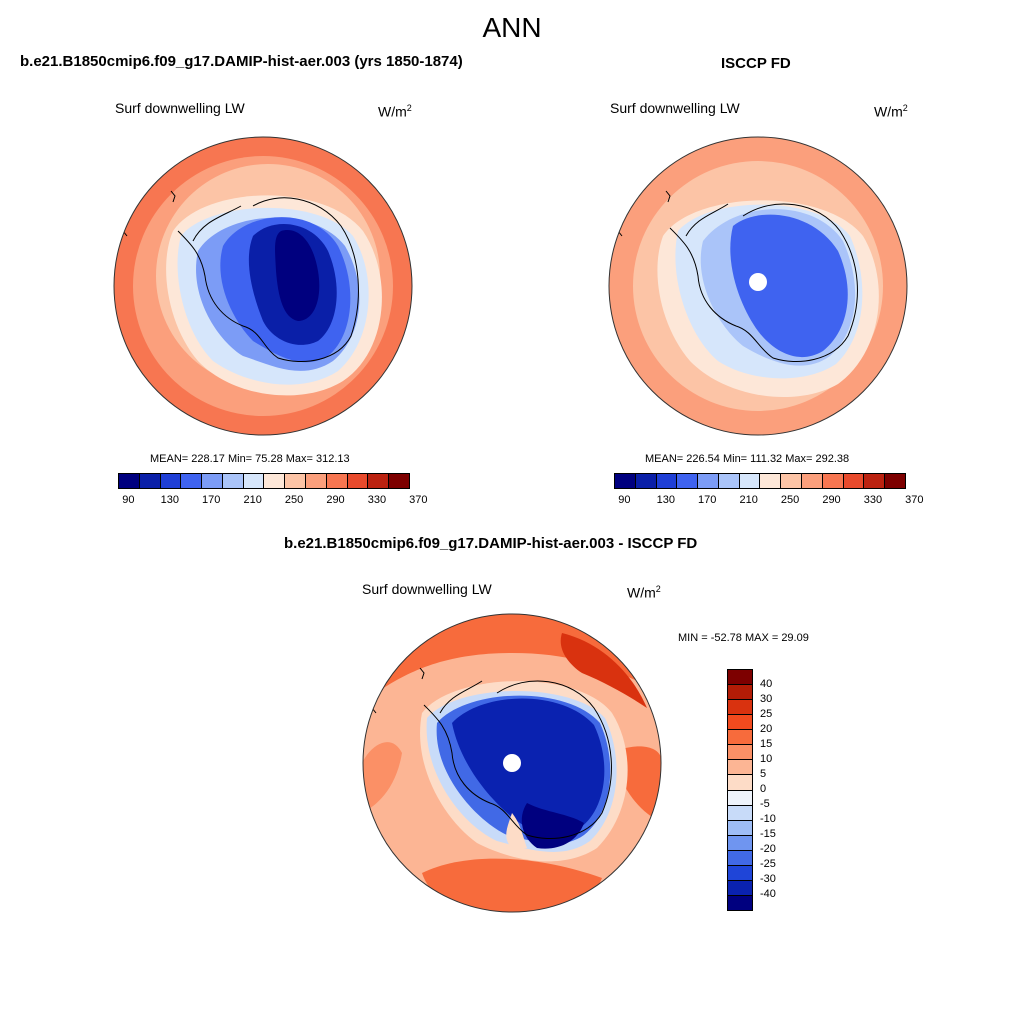  Describe the element at coordinates (756, 63) in the screenshot. I see `panel-2-title: ISCCP FD` at that location.